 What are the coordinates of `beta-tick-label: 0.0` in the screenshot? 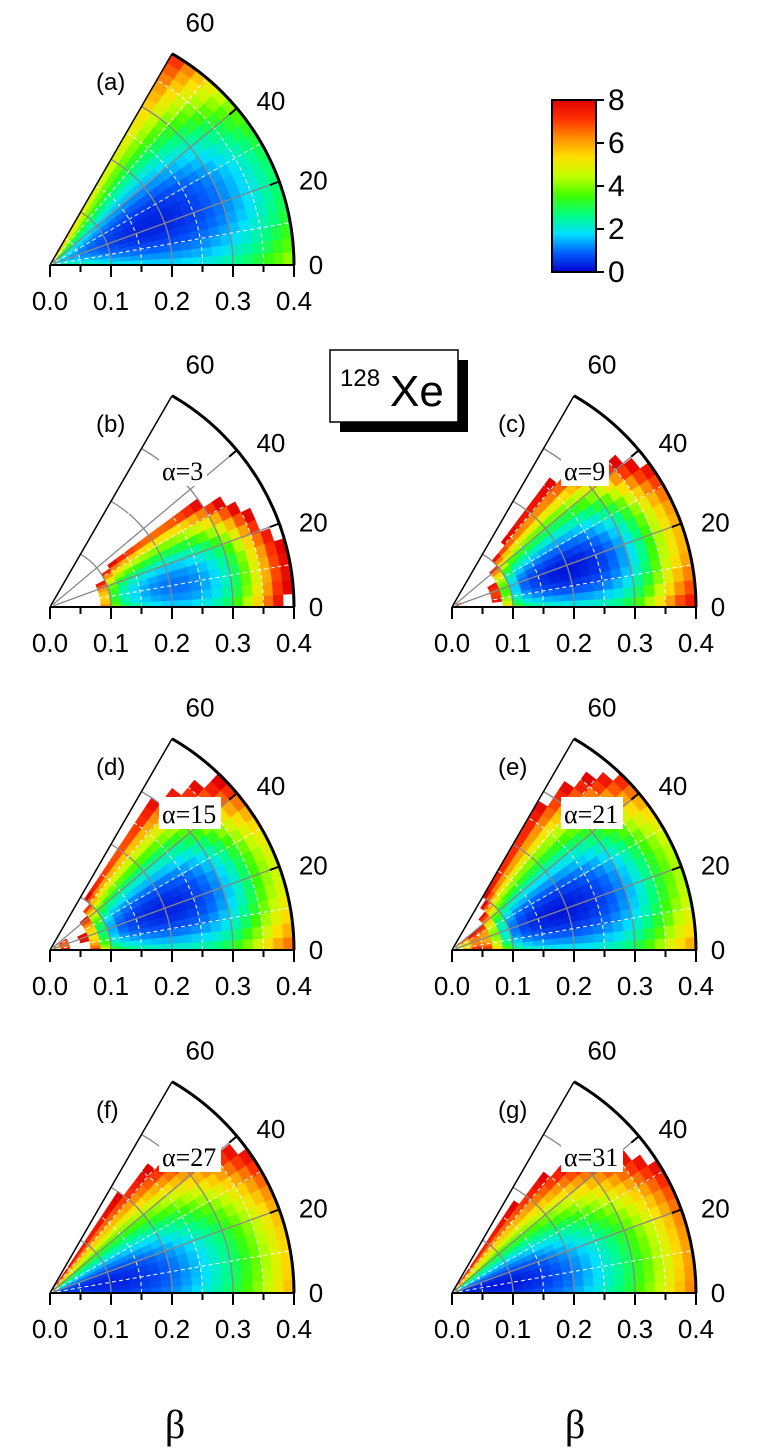 It's located at (50, 643).